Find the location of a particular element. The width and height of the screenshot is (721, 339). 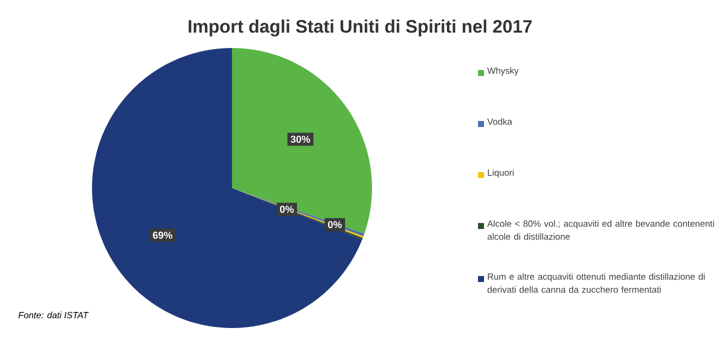

legend-label: Liquori is located at coordinates (501, 173).